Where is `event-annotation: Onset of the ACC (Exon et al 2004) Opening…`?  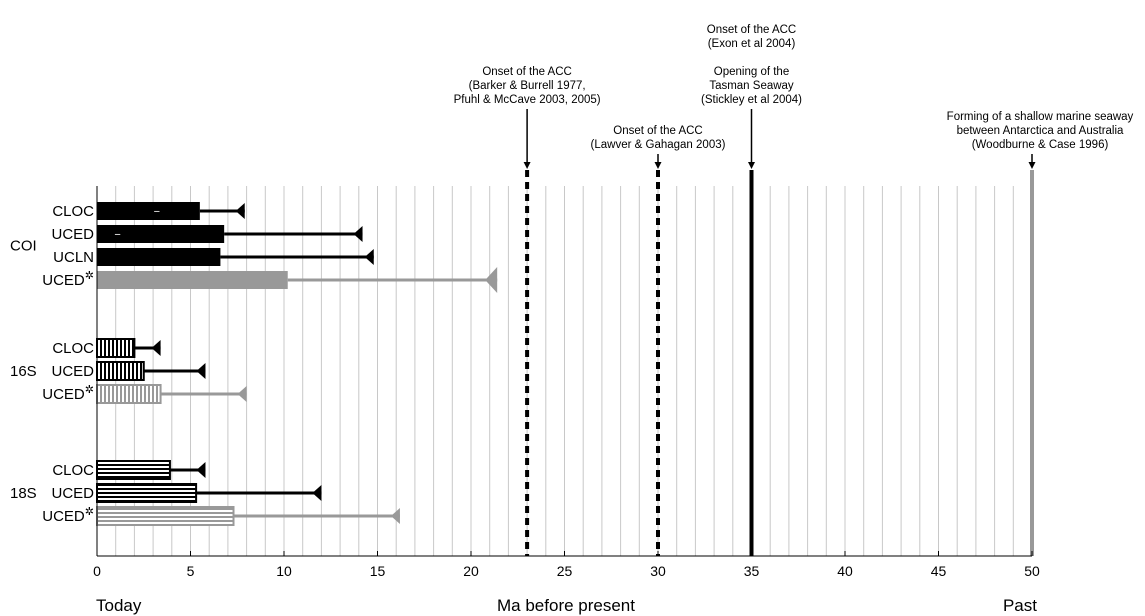 event-annotation: Onset of the ACC (Exon et al 2004) Opening… is located at coordinates (751, 65).